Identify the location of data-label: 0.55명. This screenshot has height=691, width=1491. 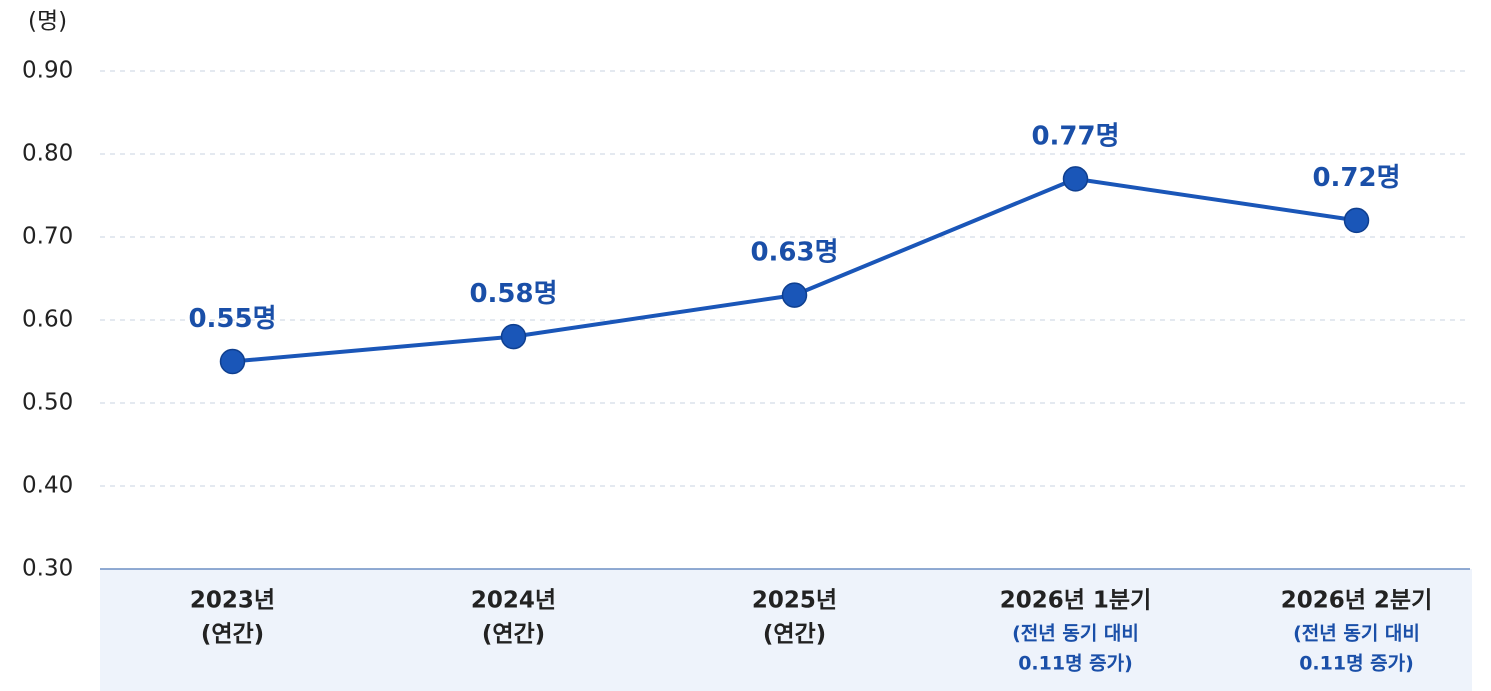
(232, 319).